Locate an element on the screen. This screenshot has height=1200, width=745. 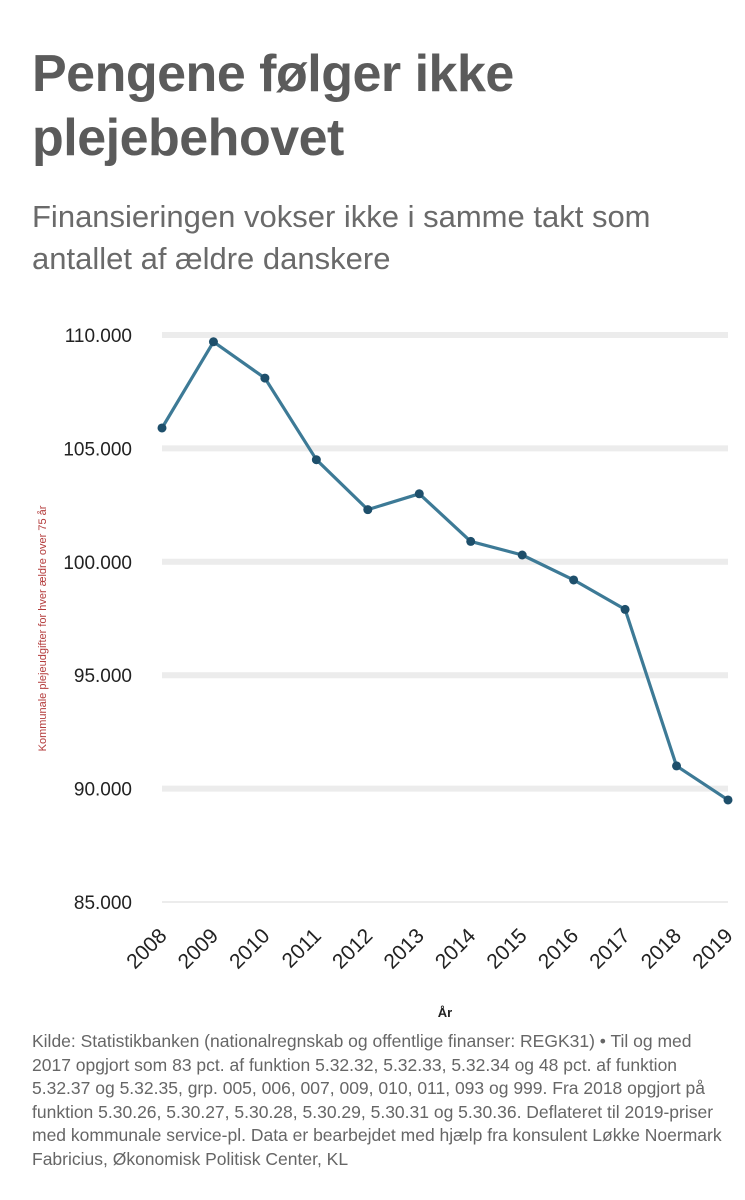
y-tick-label: 100.000 is located at coordinates (97, 563).